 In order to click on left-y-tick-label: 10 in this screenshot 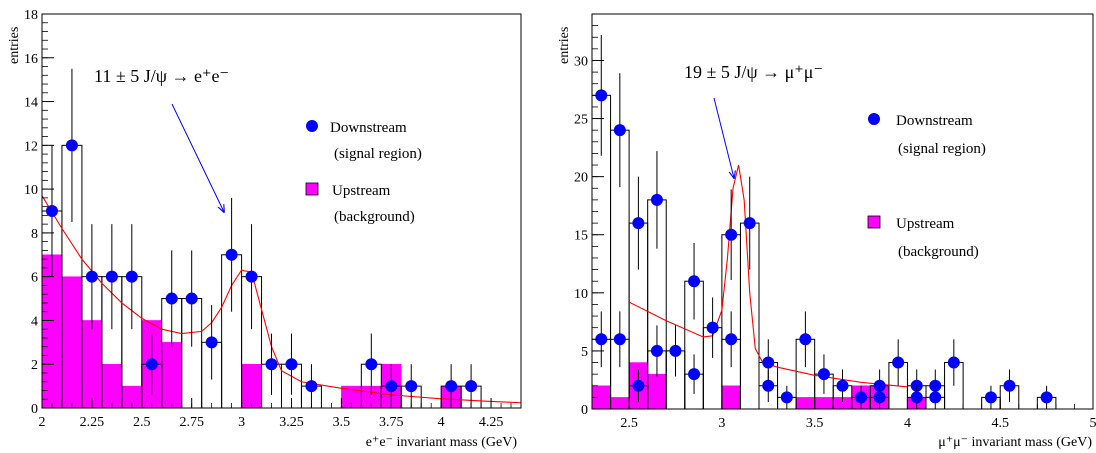, I will do `click(31, 190)`.